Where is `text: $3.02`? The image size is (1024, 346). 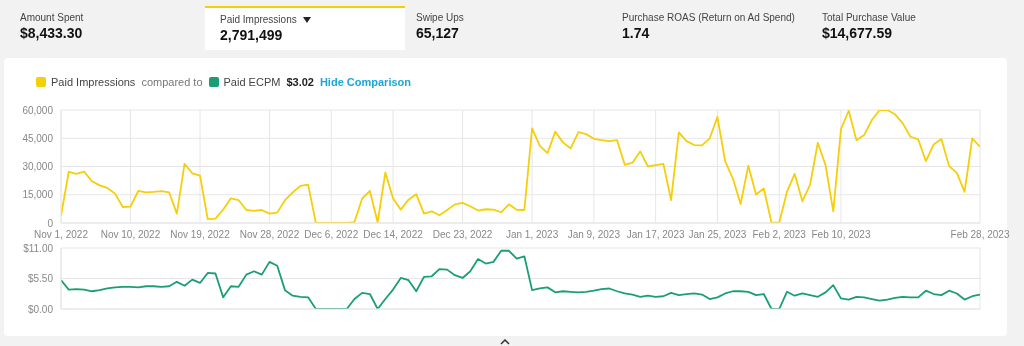 text: $3.02 is located at coordinates (300, 82).